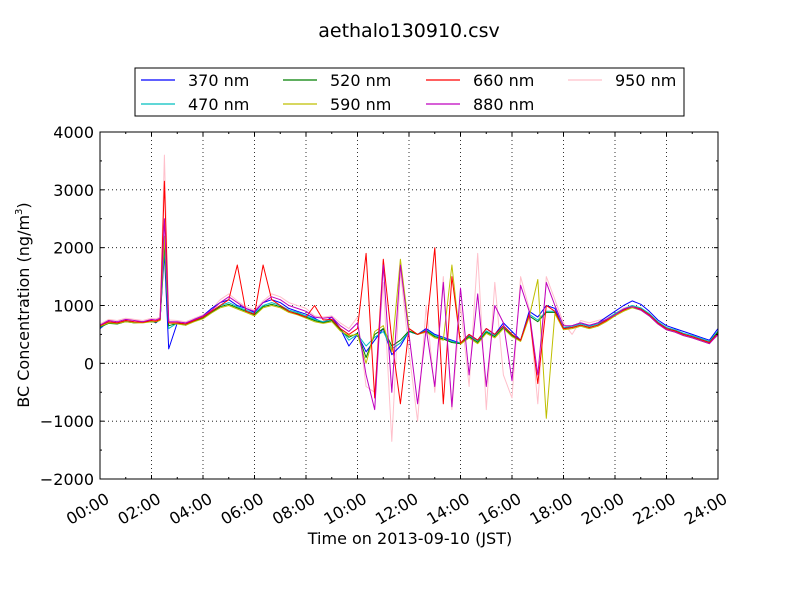 The image size is (800, 604). I want to click on x-tick-label: 04:00, so click(190, 509).